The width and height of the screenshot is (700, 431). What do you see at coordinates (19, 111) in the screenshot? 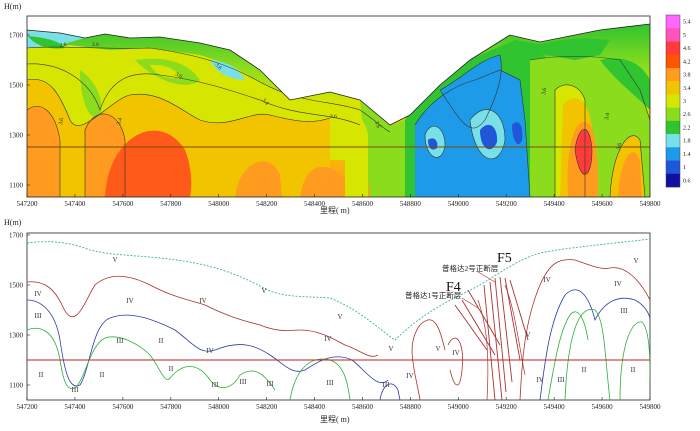
I see `top-y-ticks: 1700 1500 1300 1100` at bounding box center [19, 111].